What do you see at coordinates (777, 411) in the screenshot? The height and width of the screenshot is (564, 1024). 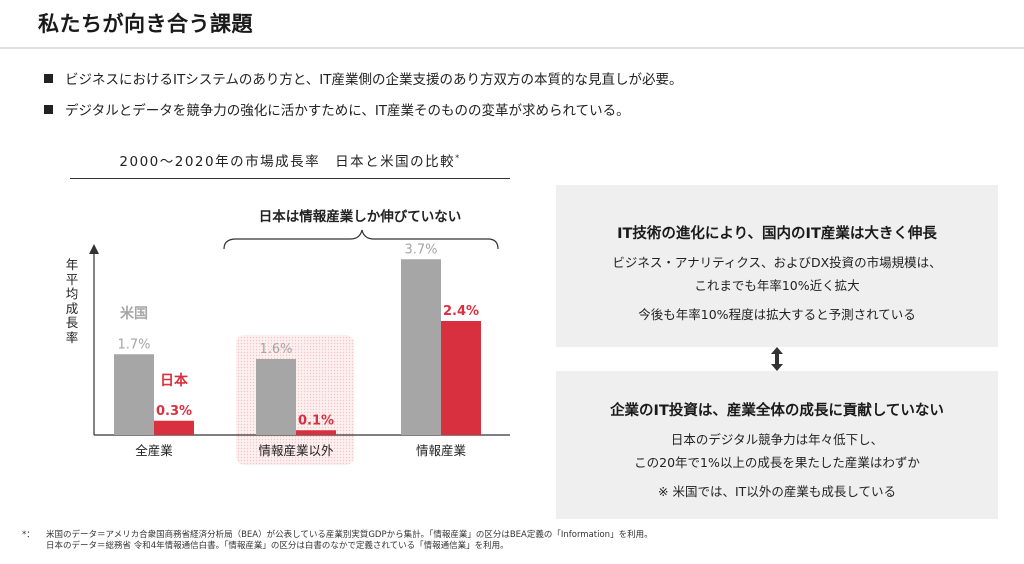 I see `panel-heading: 企業のIT投資は、産業全体の成長に貢献していない` at bounding box center [777, 411].